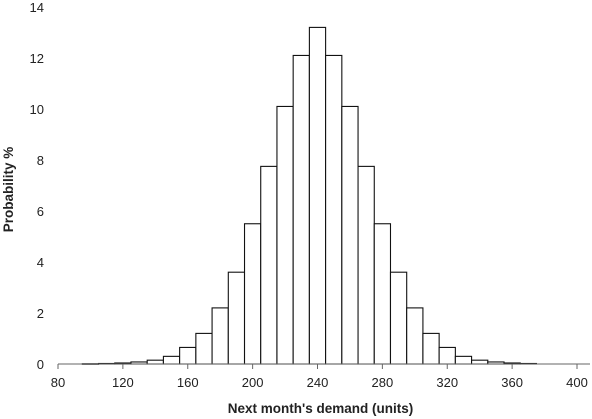  I want to click on y-axis-ticks: 0 2 4 6 8 10 12 14, so click(37, 186).